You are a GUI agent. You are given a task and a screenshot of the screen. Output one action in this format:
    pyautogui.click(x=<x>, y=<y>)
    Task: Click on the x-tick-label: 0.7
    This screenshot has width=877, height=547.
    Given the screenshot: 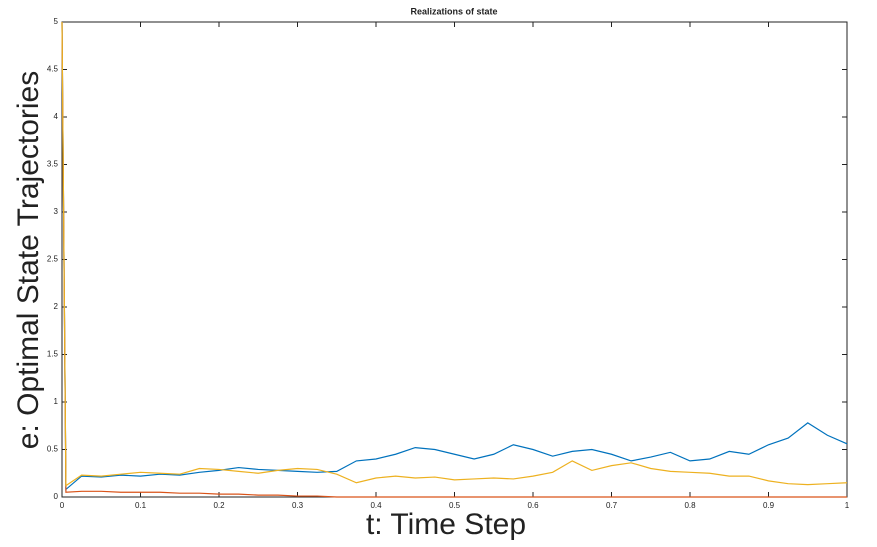 What is the action you would take?
    pyautogui.click(x=612, y=505)
    